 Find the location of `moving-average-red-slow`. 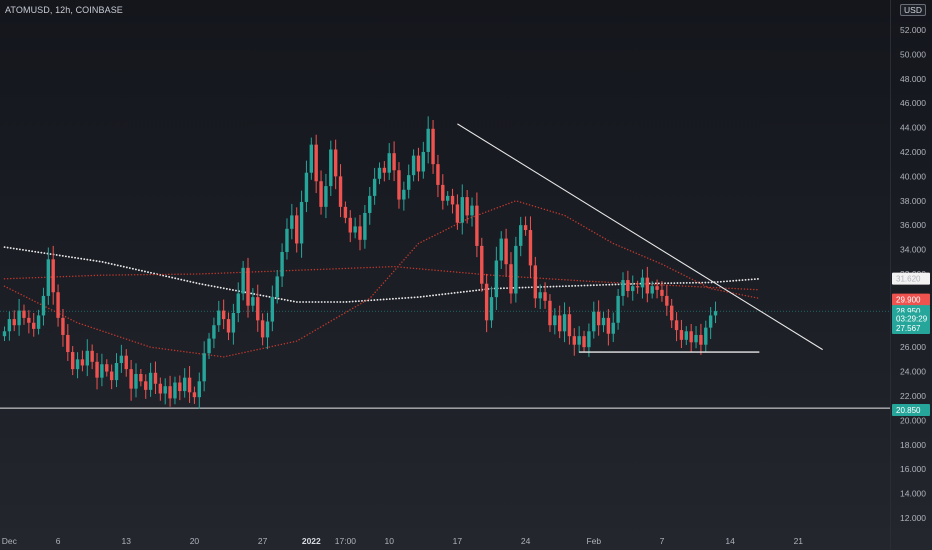

moving-average-red-slow is located at coordinates (382, 278).